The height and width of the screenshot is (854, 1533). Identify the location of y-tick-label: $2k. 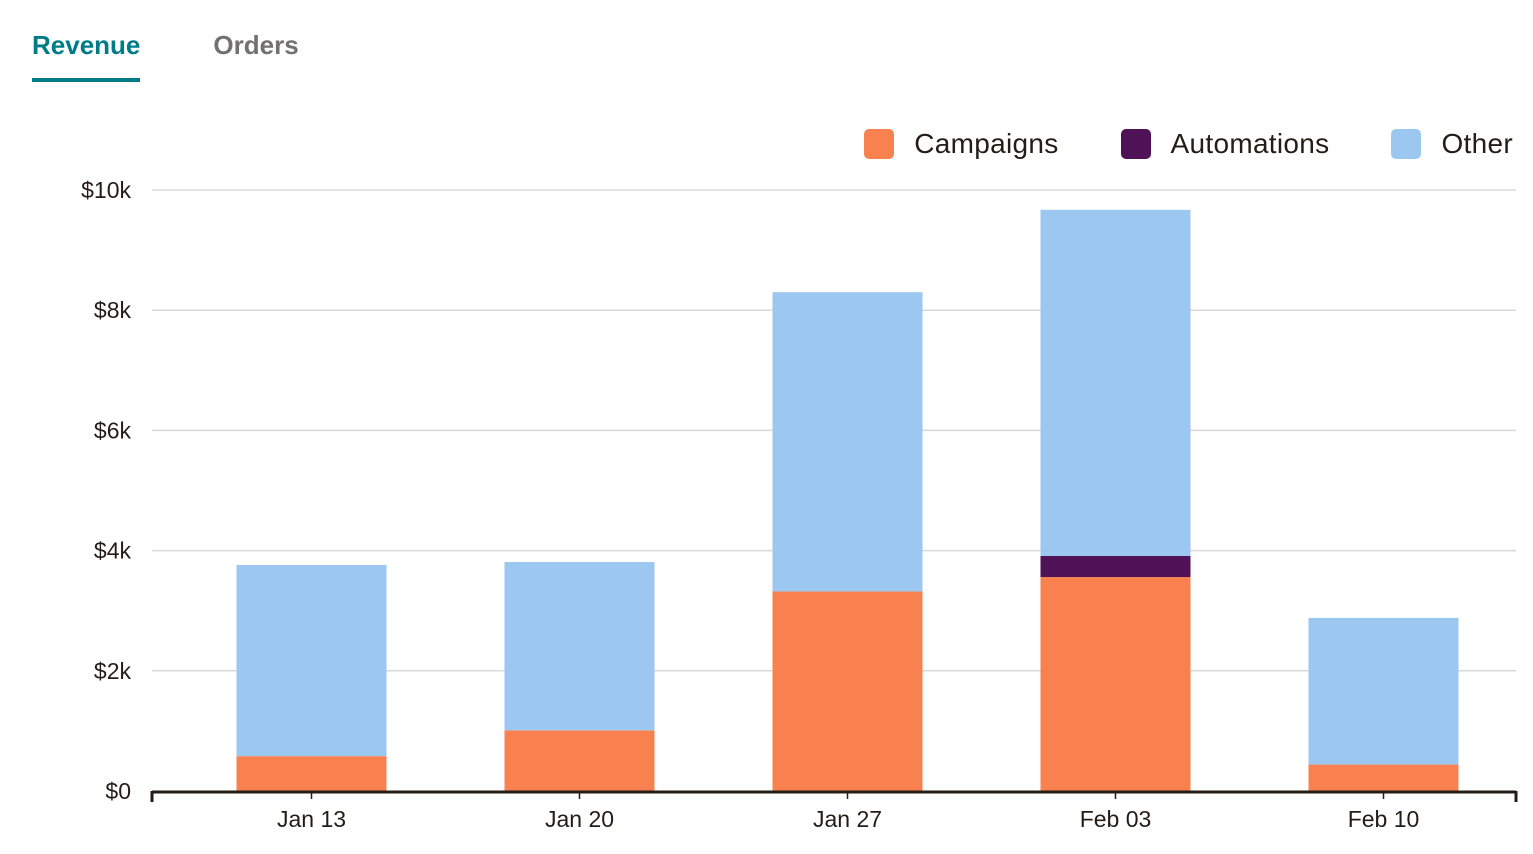
(113, 671).